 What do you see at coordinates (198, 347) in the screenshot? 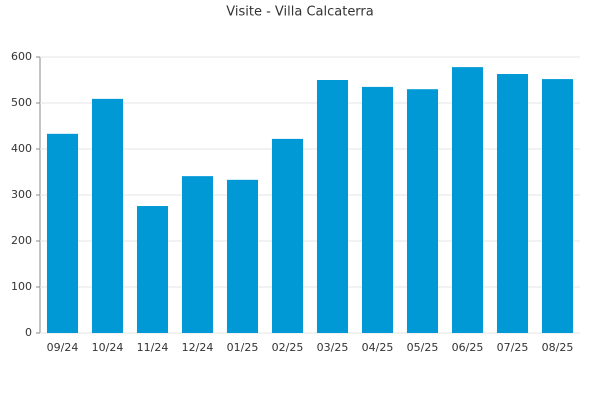
I see `x-tick-label: 12/24` at bounding box center [198, 347].